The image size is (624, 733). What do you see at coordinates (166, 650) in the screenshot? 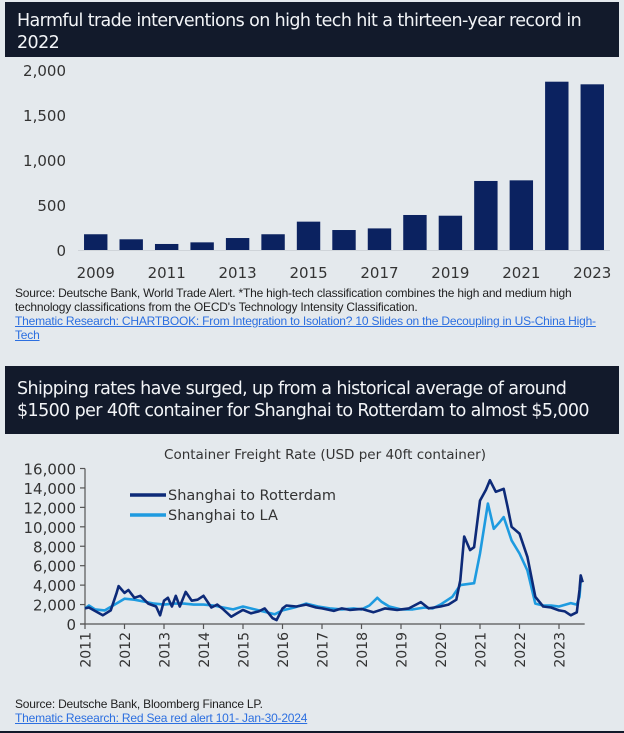
I see `line-x-tick-label: 2013` at bounding box center [166, 650].